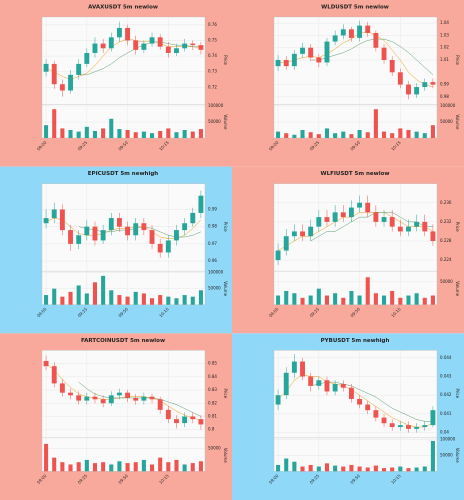 The height and width of the screenshot is (500, 464). What do you see at coordinates (355, 174) in the screenshot?
I see `chart-title: WLFIUSDT 5m newlow` at bounding box center [355, 174].